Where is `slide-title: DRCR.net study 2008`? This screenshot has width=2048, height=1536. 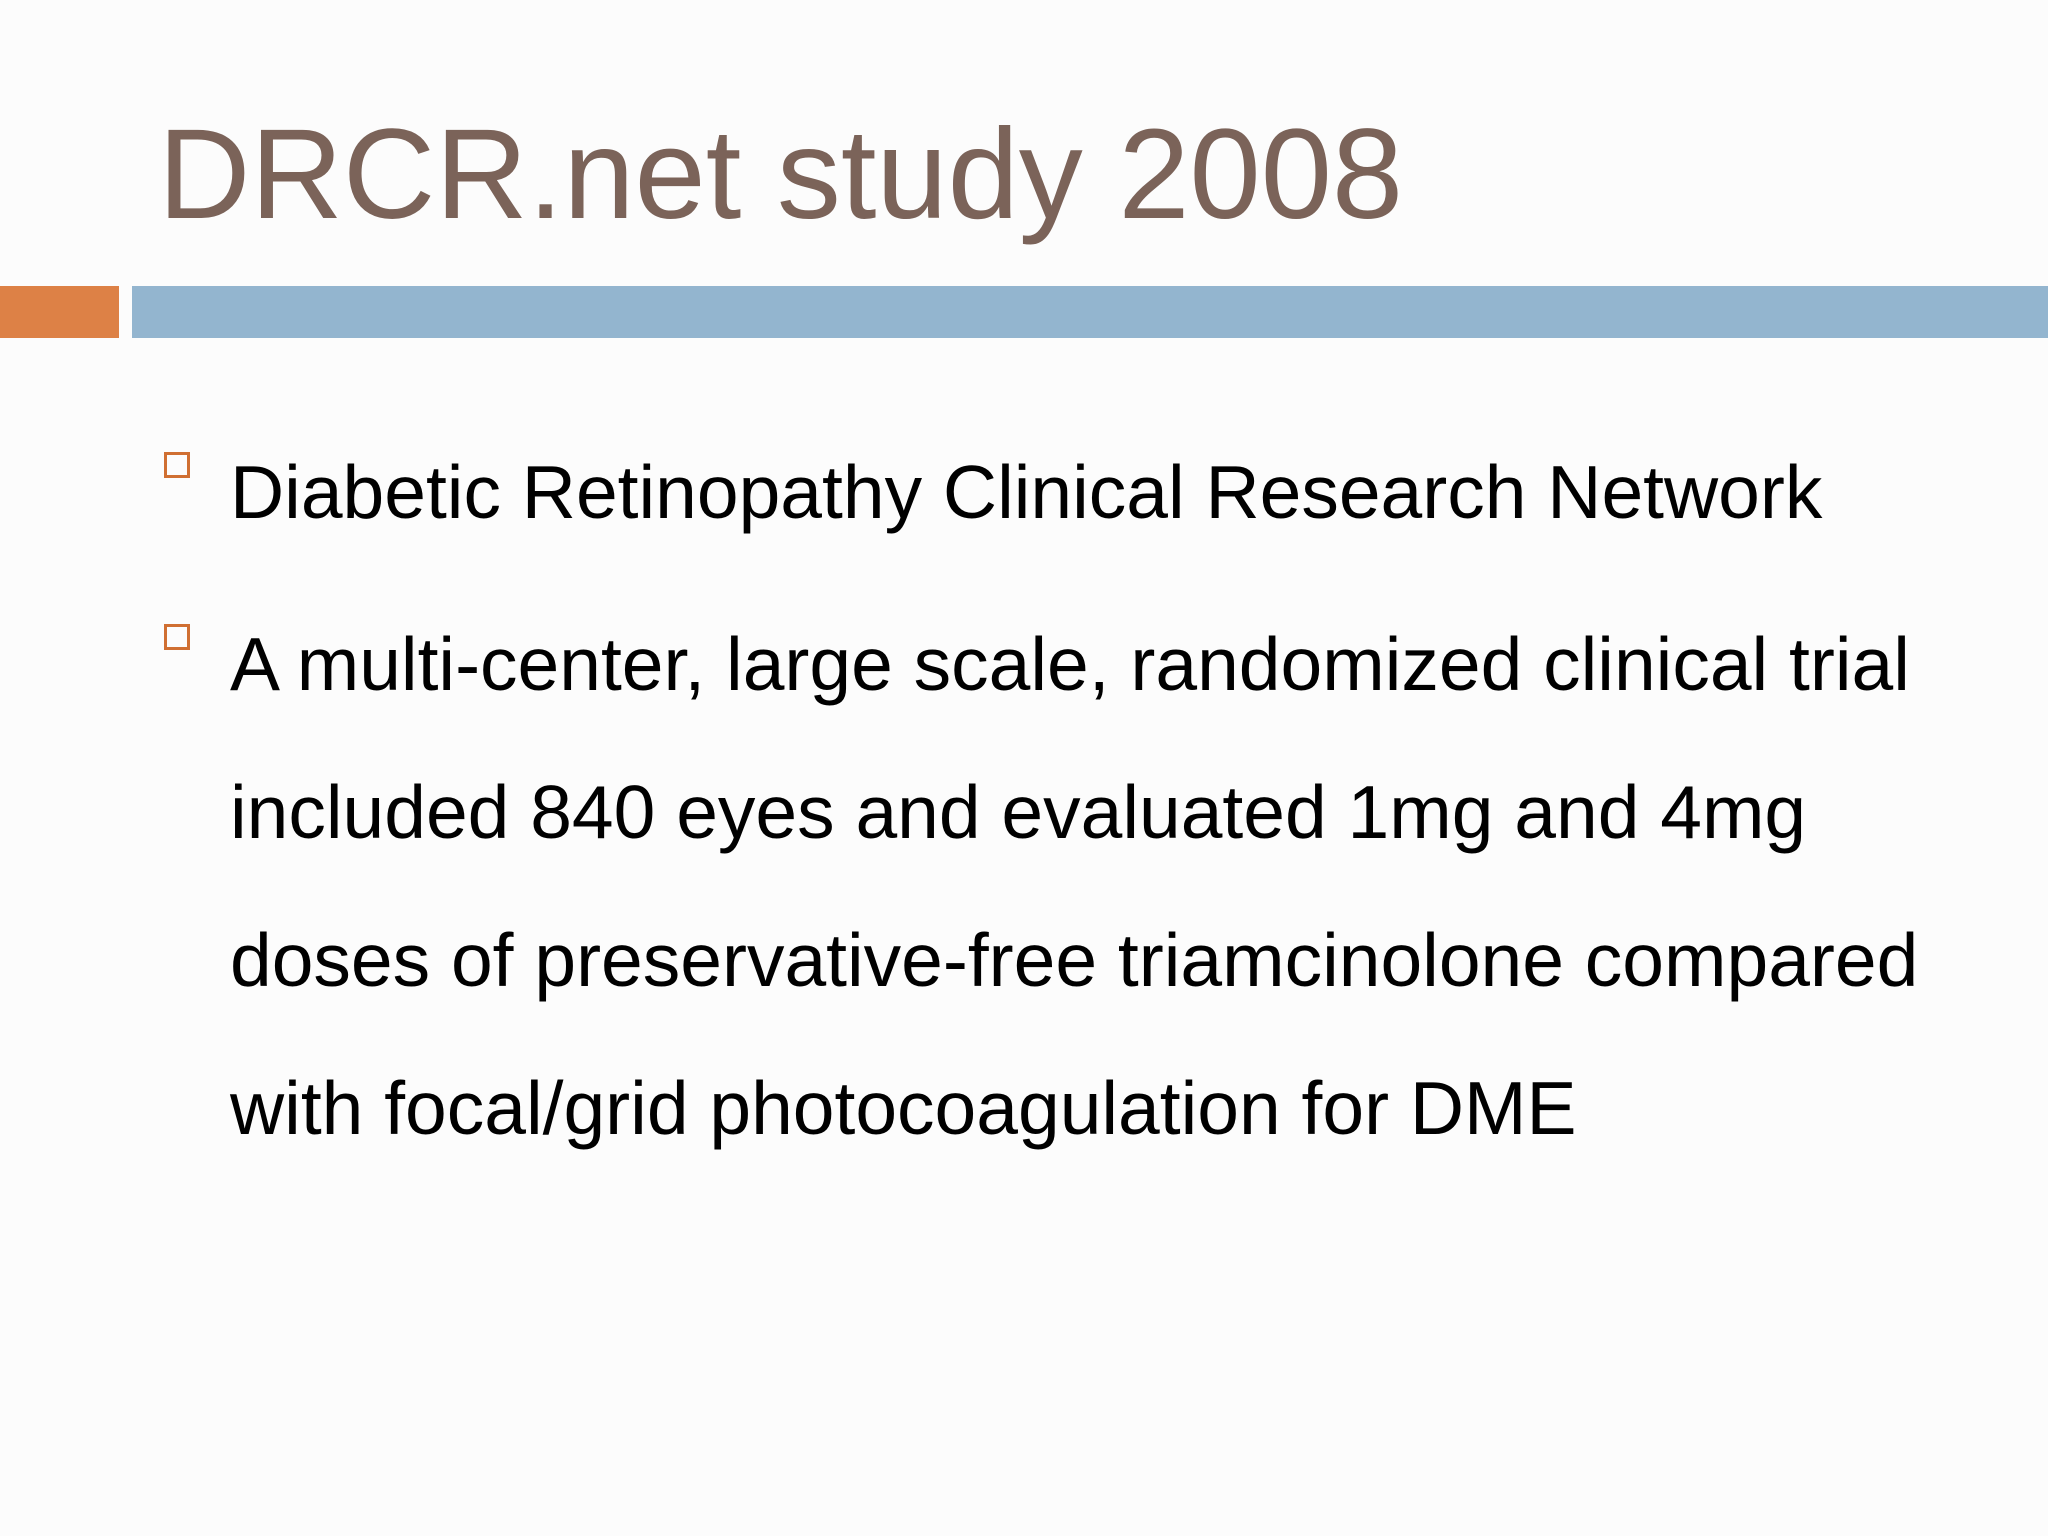
slide-title: DRCR.net study 2008 is located at coordinates (781, 174).